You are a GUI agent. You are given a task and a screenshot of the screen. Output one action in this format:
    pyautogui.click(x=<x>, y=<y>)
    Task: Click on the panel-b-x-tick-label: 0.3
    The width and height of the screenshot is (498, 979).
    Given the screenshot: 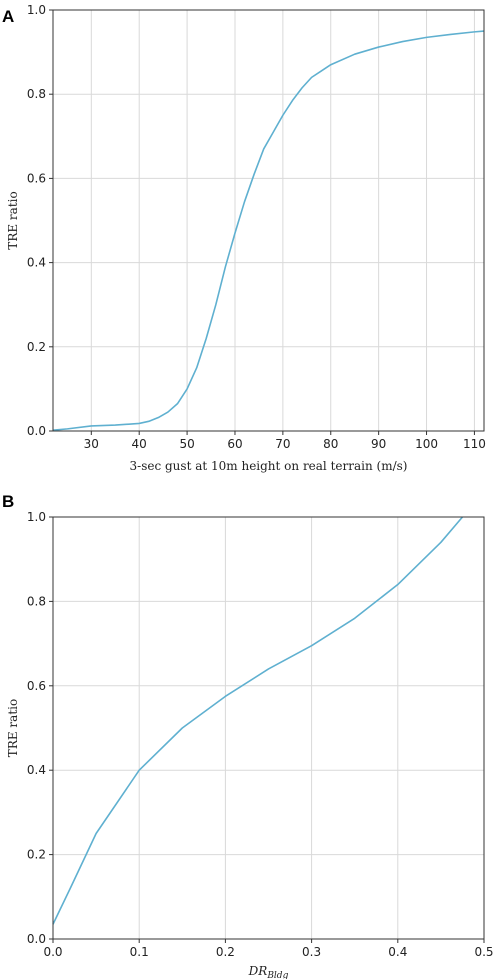 What is the action you would take?
    pyautogui.click(x=311, y=952)
    